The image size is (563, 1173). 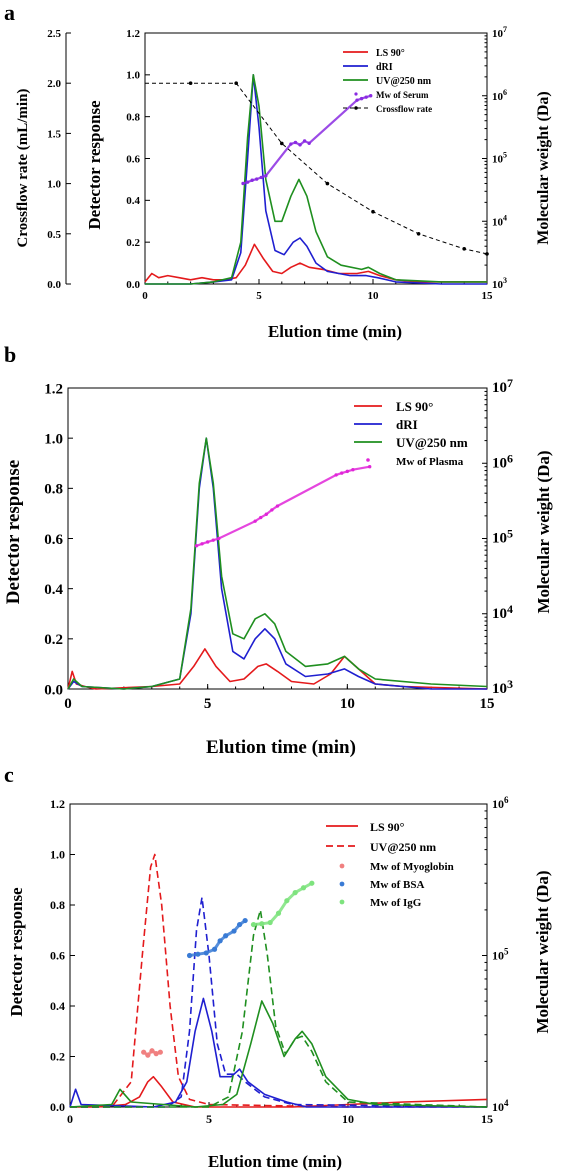 What do you see at coordinates (279, 1091) in the screenshot?
I see `series-ls-line` at bounding box center [279, 1091].